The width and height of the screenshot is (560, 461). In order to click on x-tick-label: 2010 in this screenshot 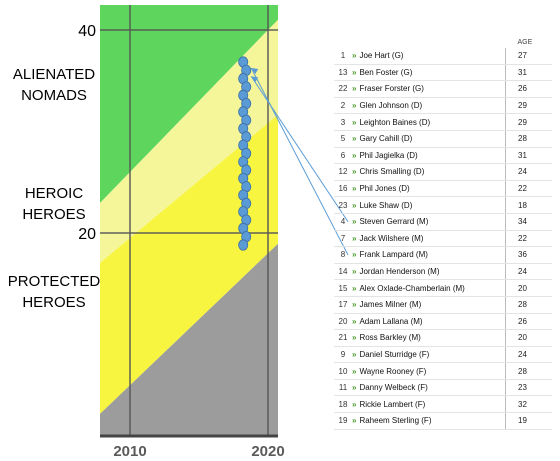, I will do `click(129, 451)`.